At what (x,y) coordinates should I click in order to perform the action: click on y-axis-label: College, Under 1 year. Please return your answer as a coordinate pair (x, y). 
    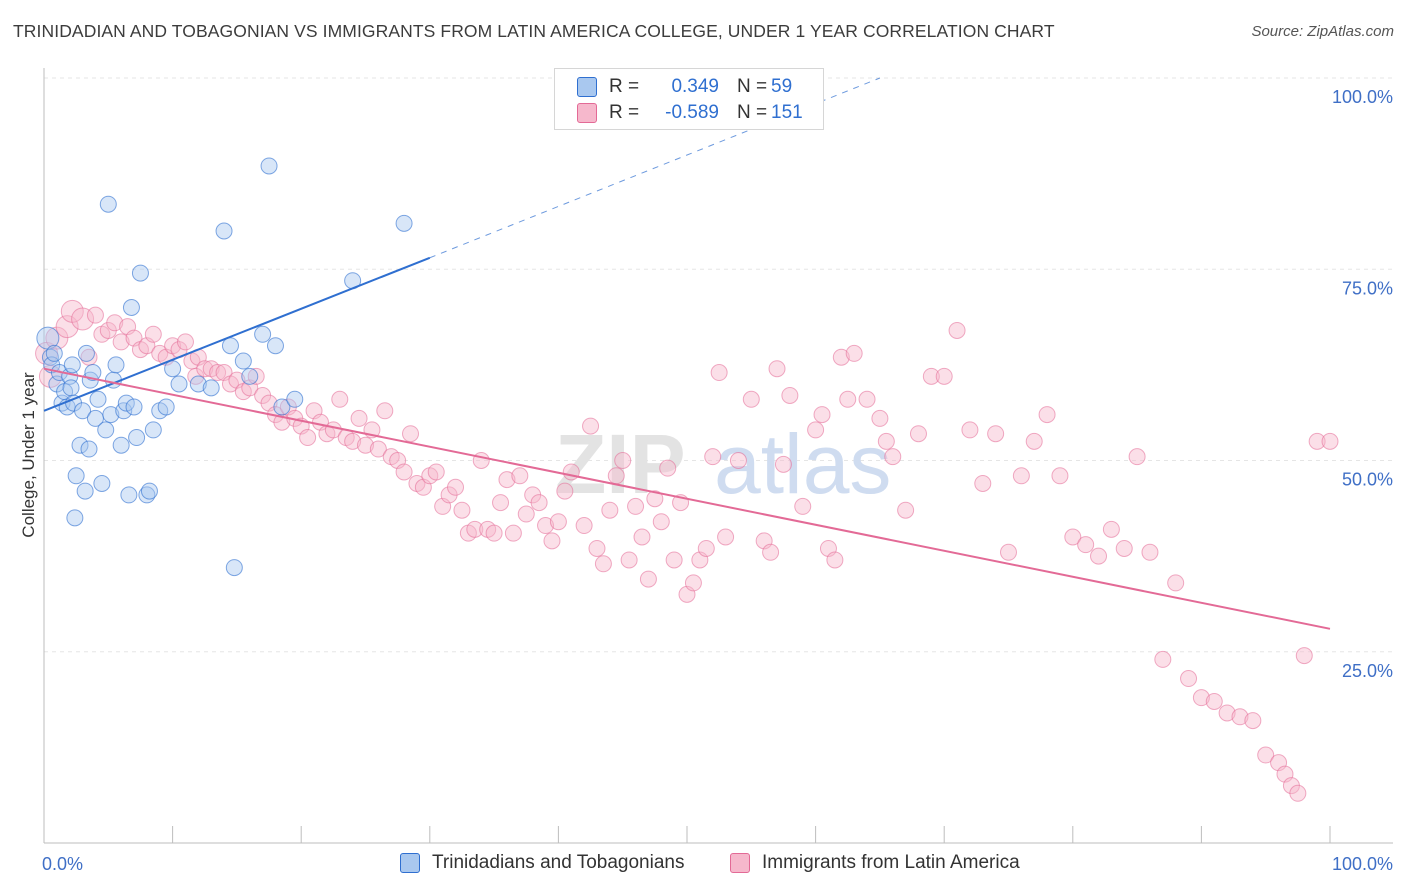
    Looking at the image, I should click on (28, 455).